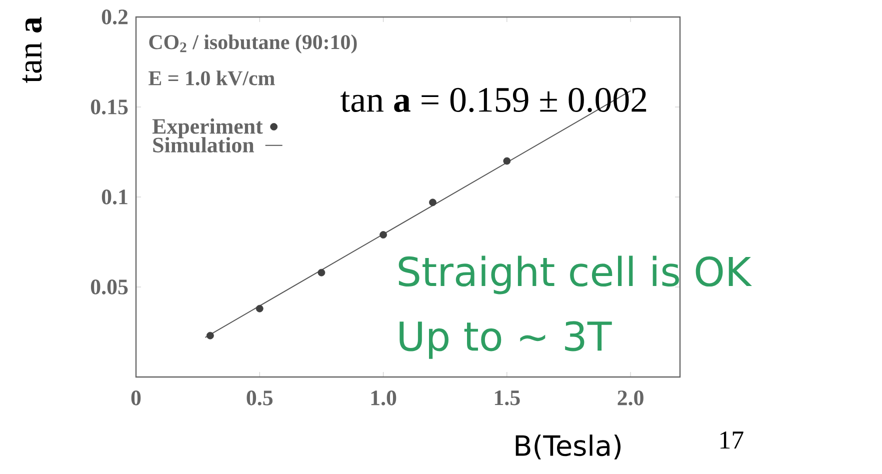 Image resolution: width=882 pixels, height=474 pixels. I want to click on y-tick-label: 0.05, so click(109, 287).